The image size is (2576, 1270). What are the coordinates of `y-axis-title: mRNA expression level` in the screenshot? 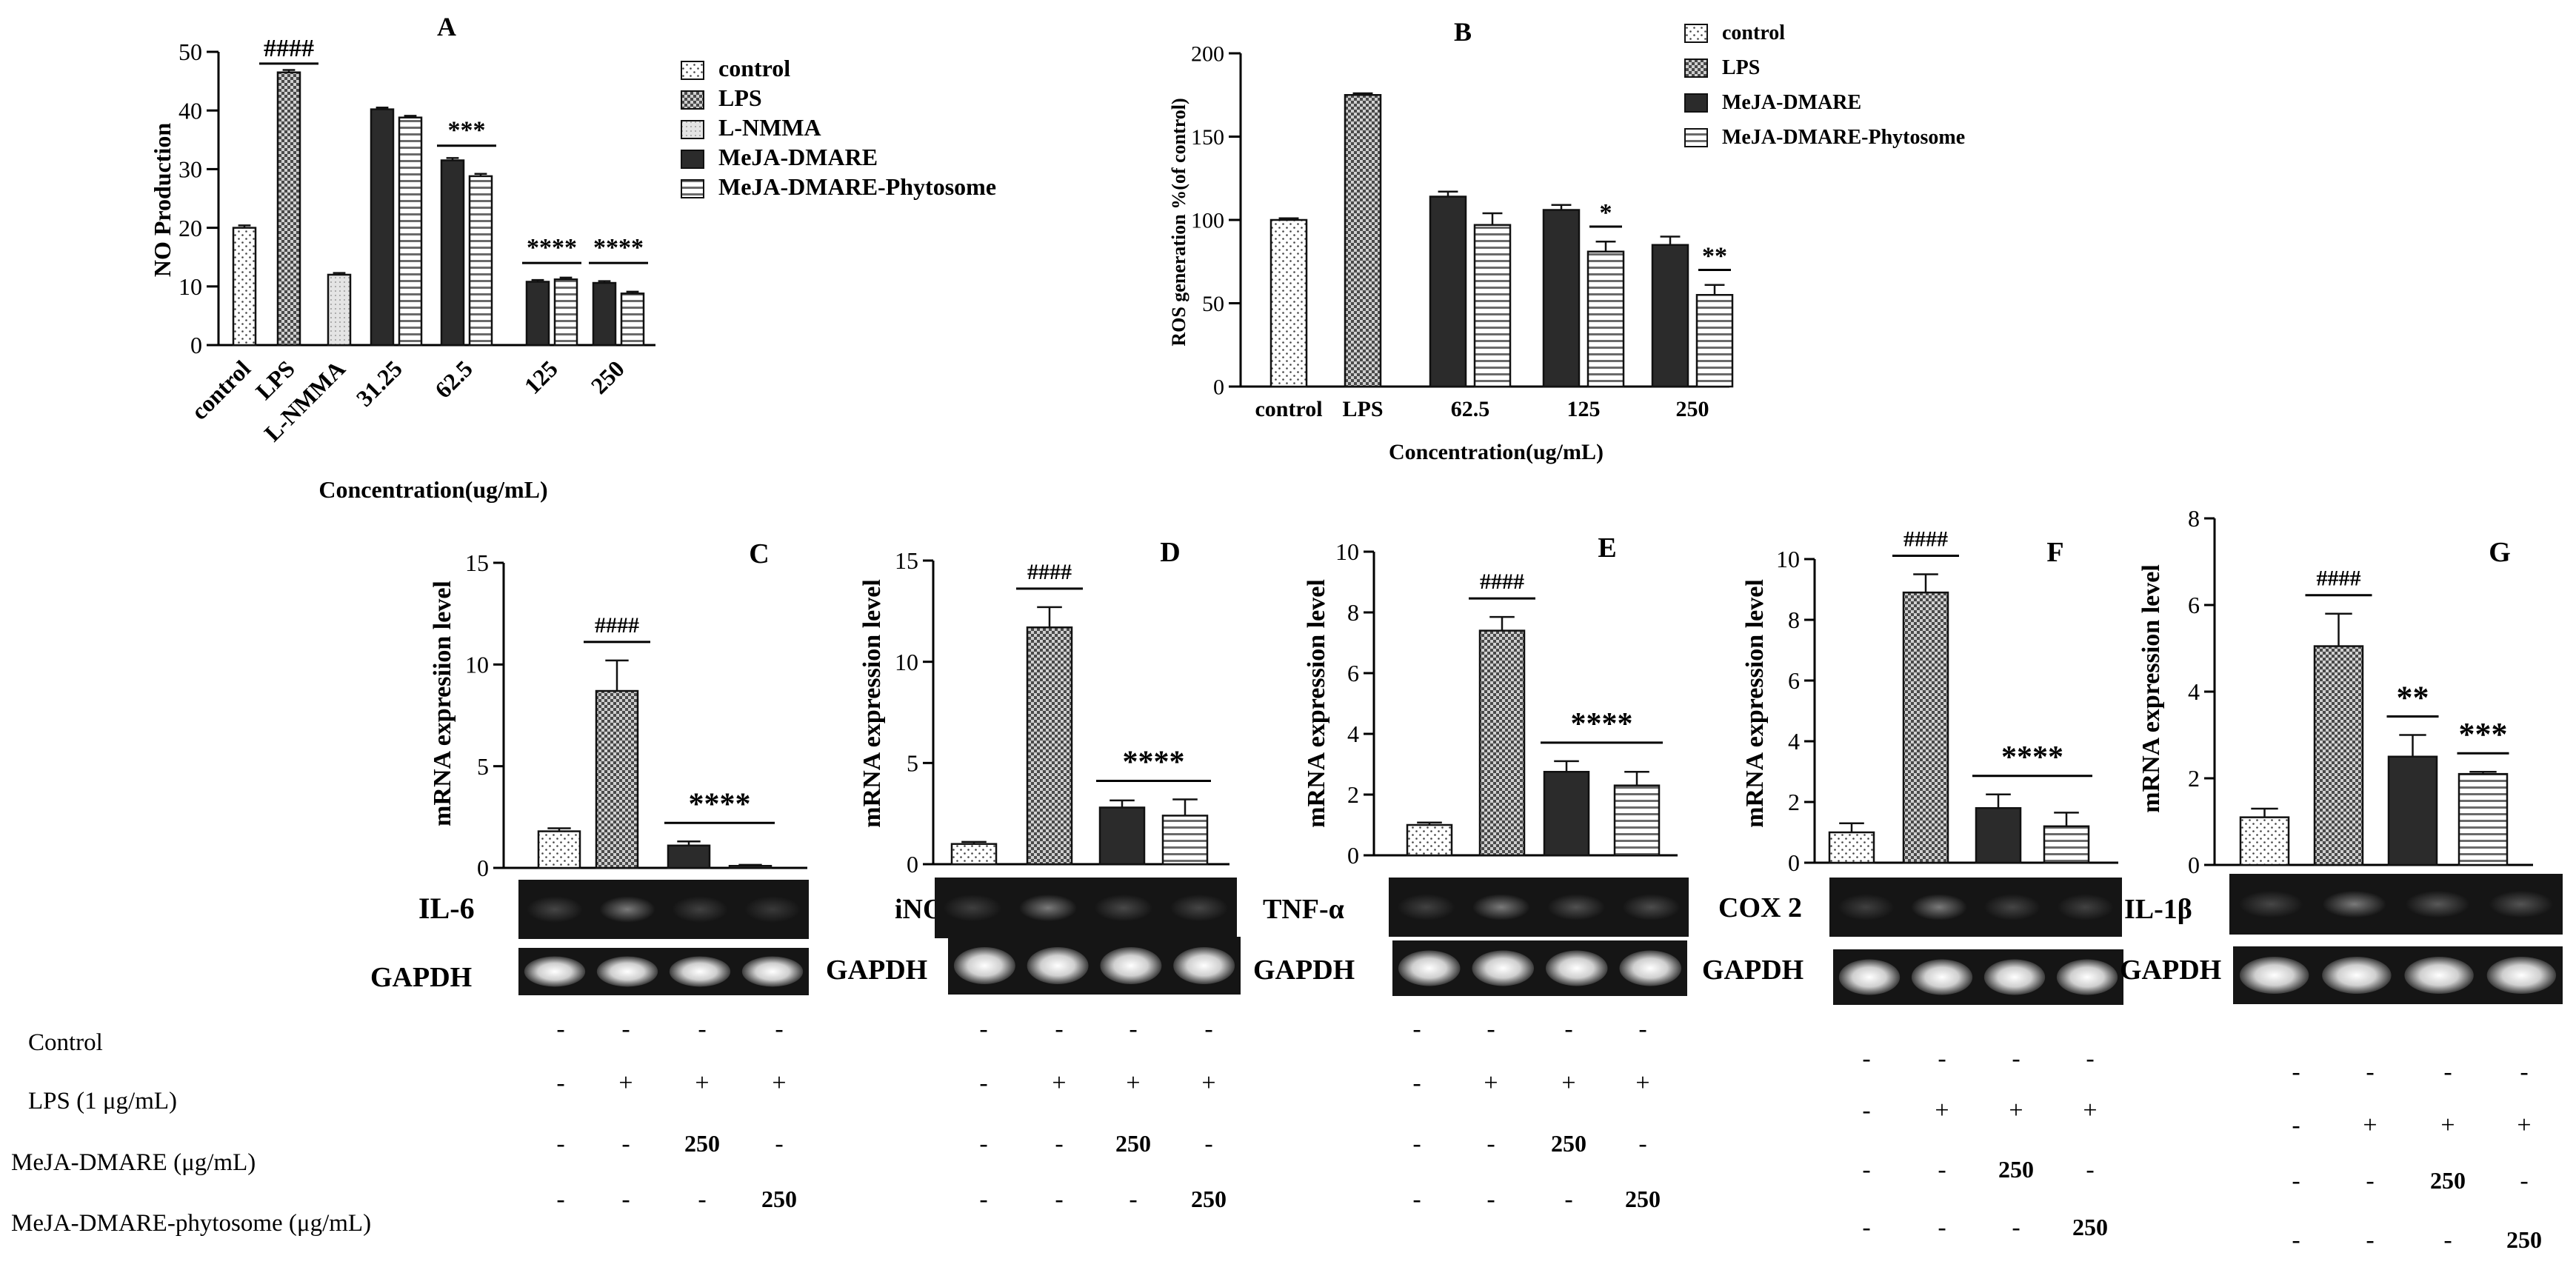 It's located at (2151, 688).